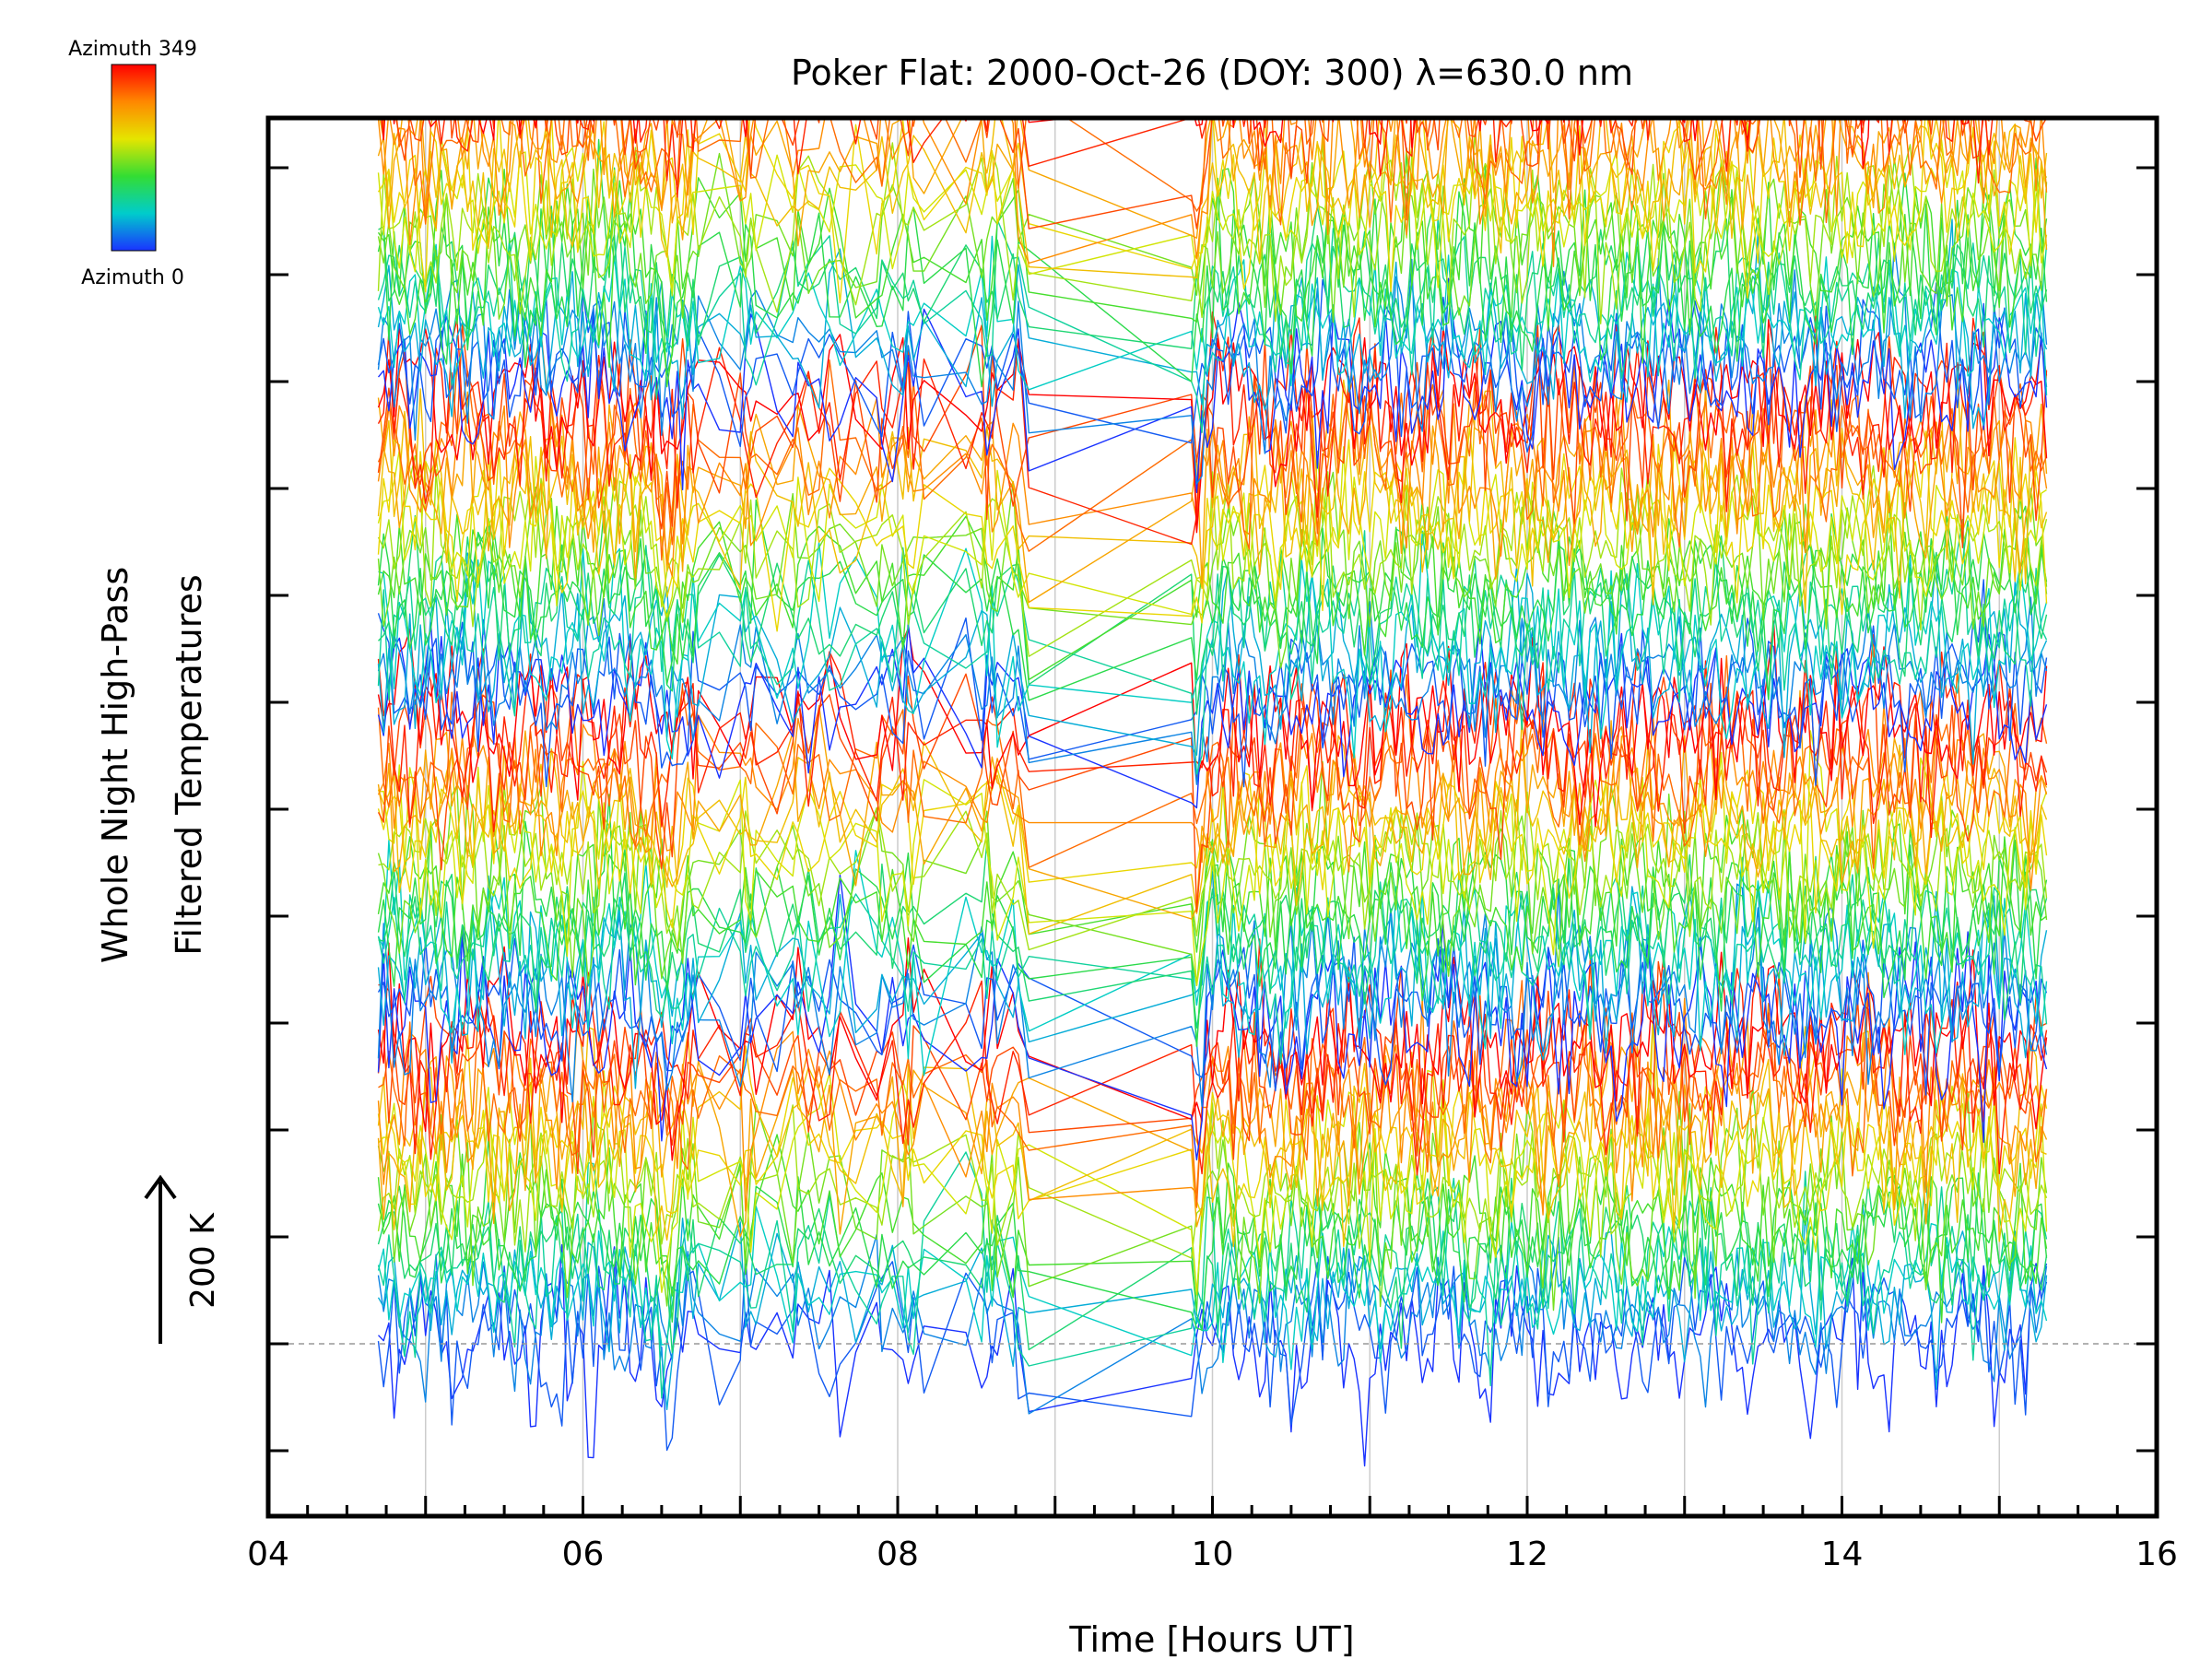  I want to click on scale-bar-label: 200 K, so click(203, 1260).